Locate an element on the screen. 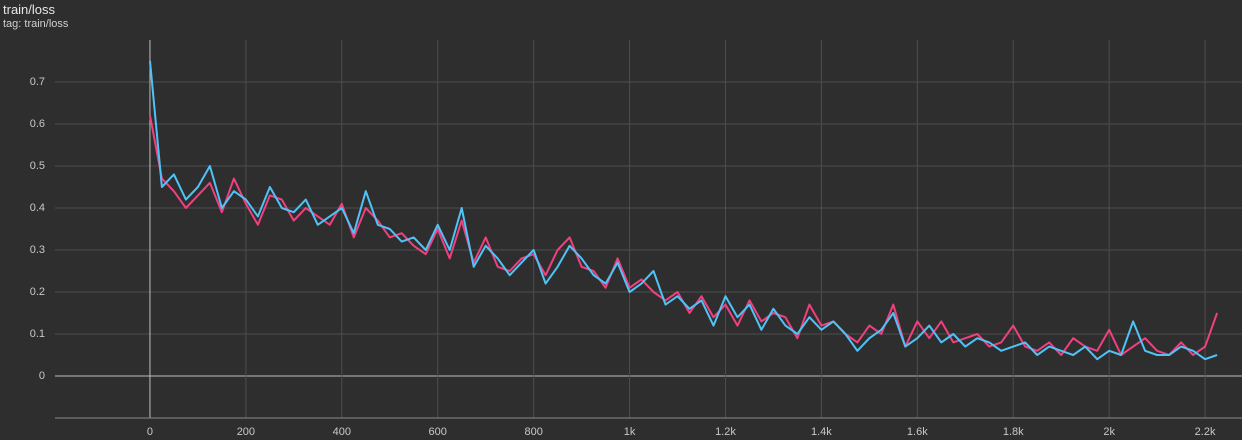 The width and height of the screenshot is (1242, 440). y-tick-label: 0.5 is located at coordinates (37, 166).